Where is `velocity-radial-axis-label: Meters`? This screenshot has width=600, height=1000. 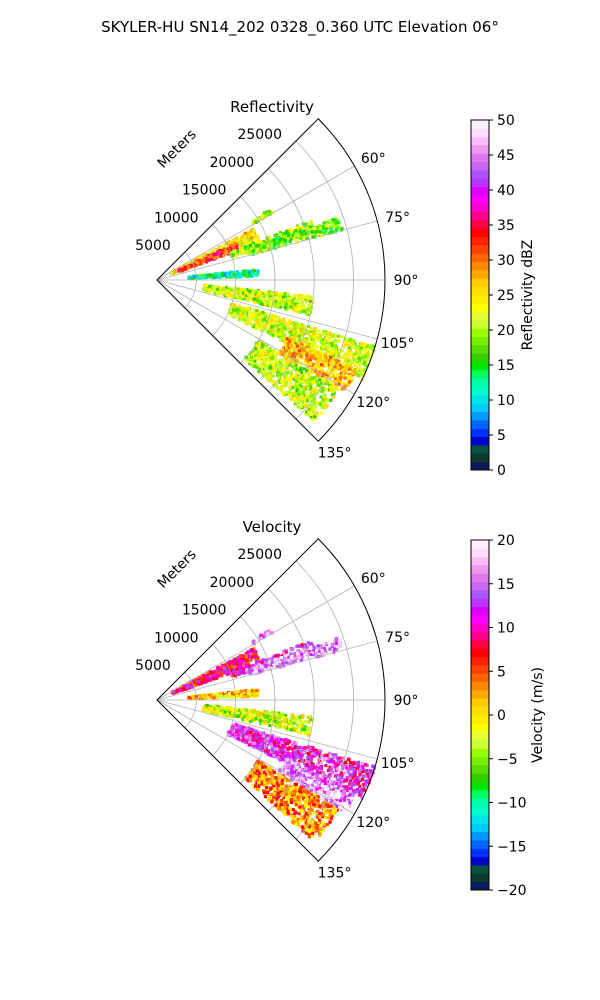
velocity-radial-axis-label: Meters is located at coordinates (177, 569).